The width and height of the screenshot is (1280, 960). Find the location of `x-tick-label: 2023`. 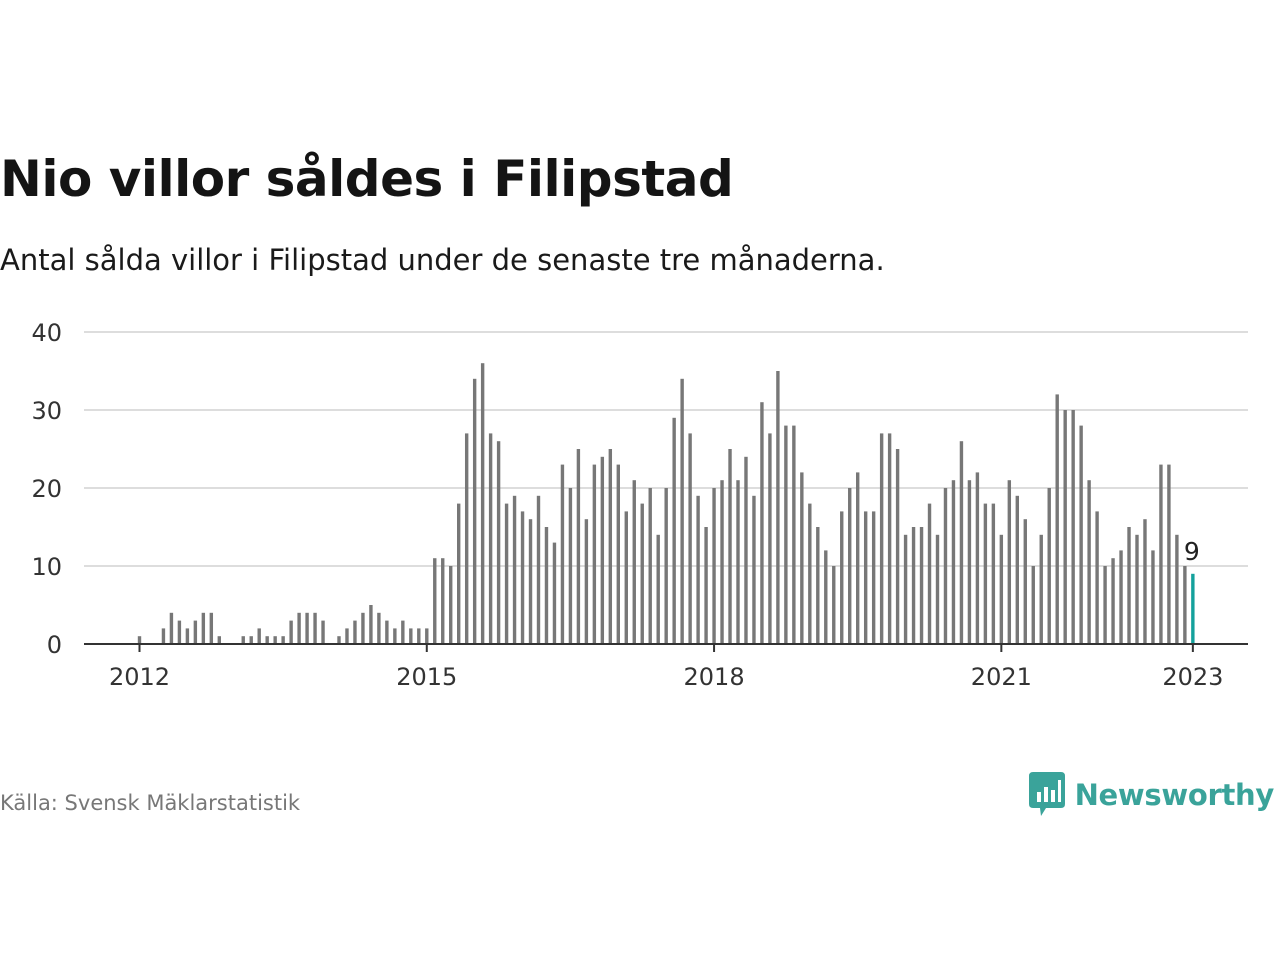

x-tick-label: 2023 is located at coordinates (1192, 677).